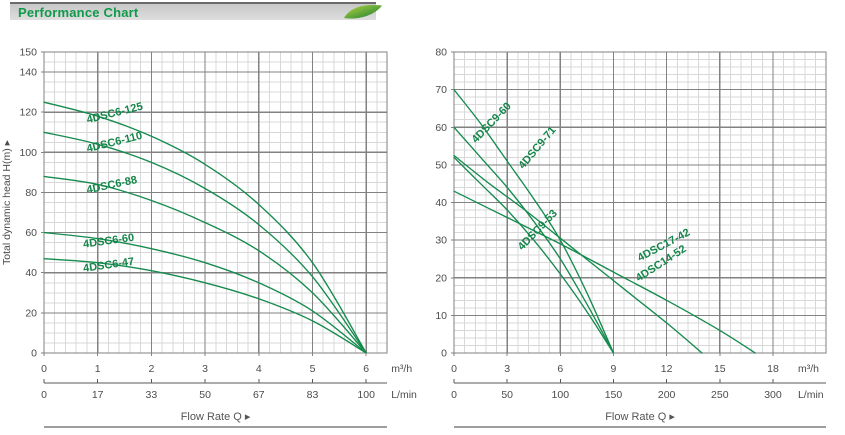  I want to click on secondary-tick-label: 17, so click(98, 395).